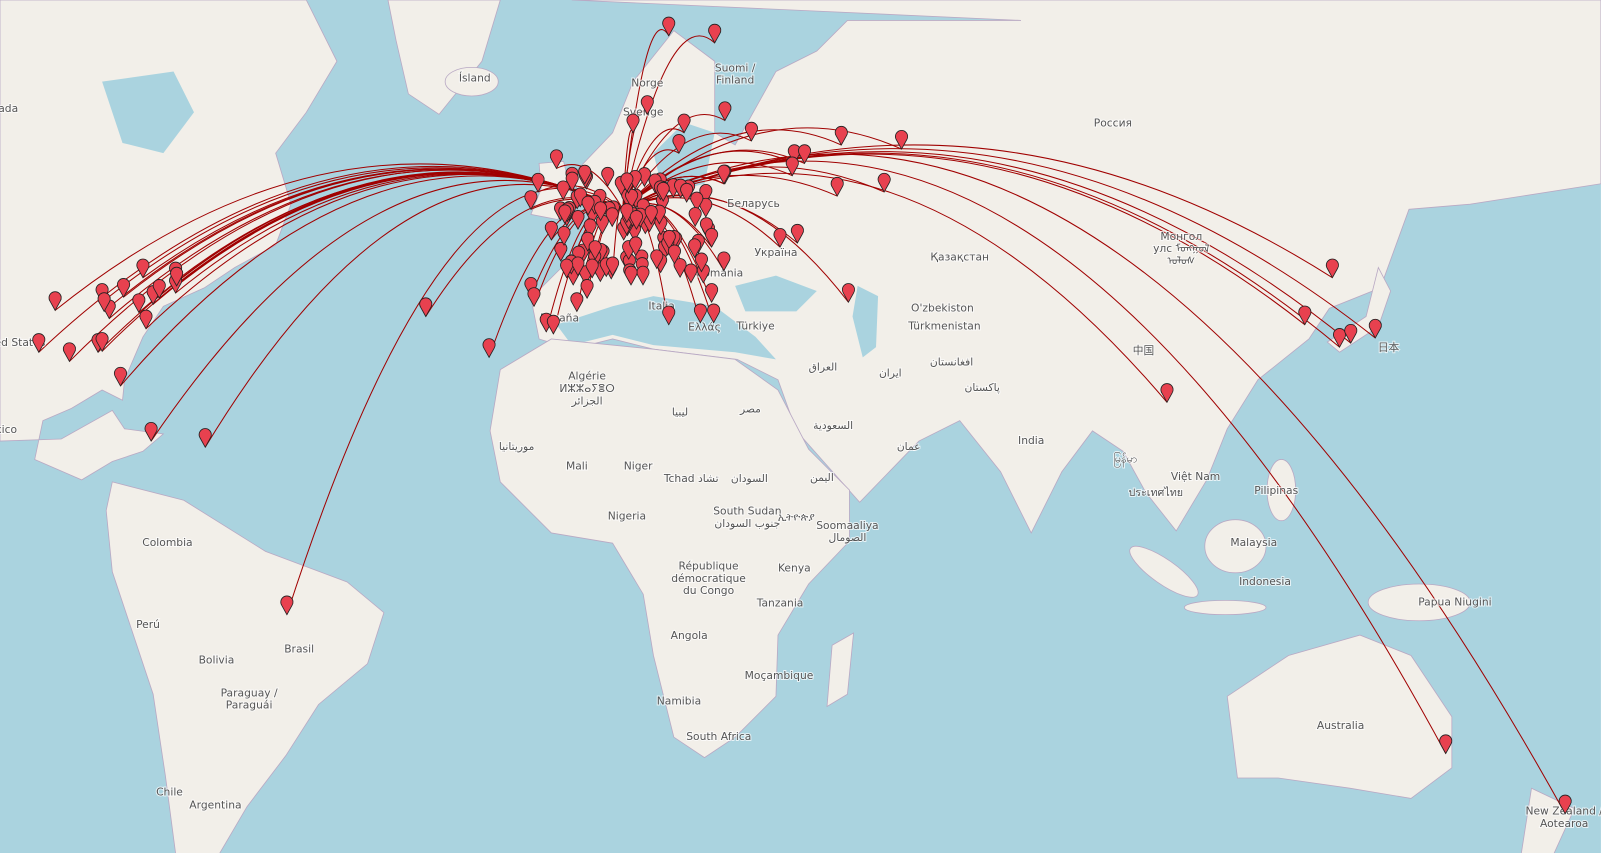  I want to click on place-label: démocratique, so click(708, 578).